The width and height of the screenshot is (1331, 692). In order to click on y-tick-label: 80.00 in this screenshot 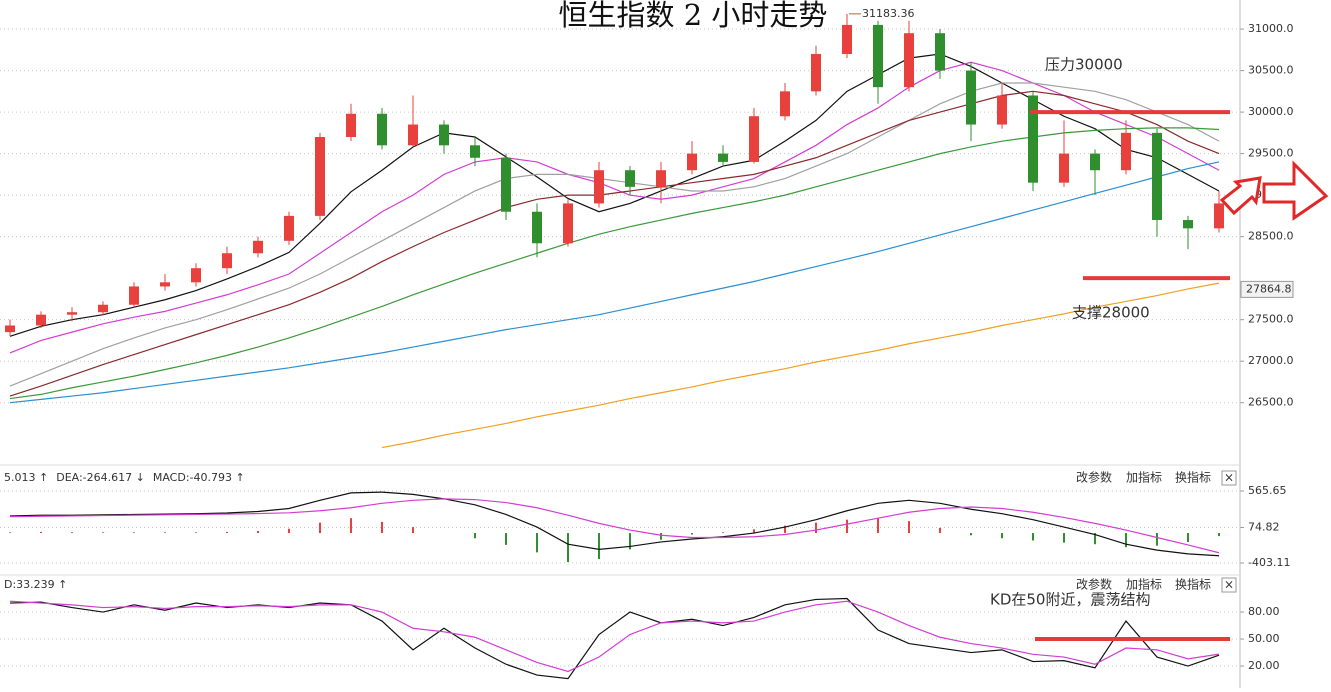, I will do `click(1264, 611)`.